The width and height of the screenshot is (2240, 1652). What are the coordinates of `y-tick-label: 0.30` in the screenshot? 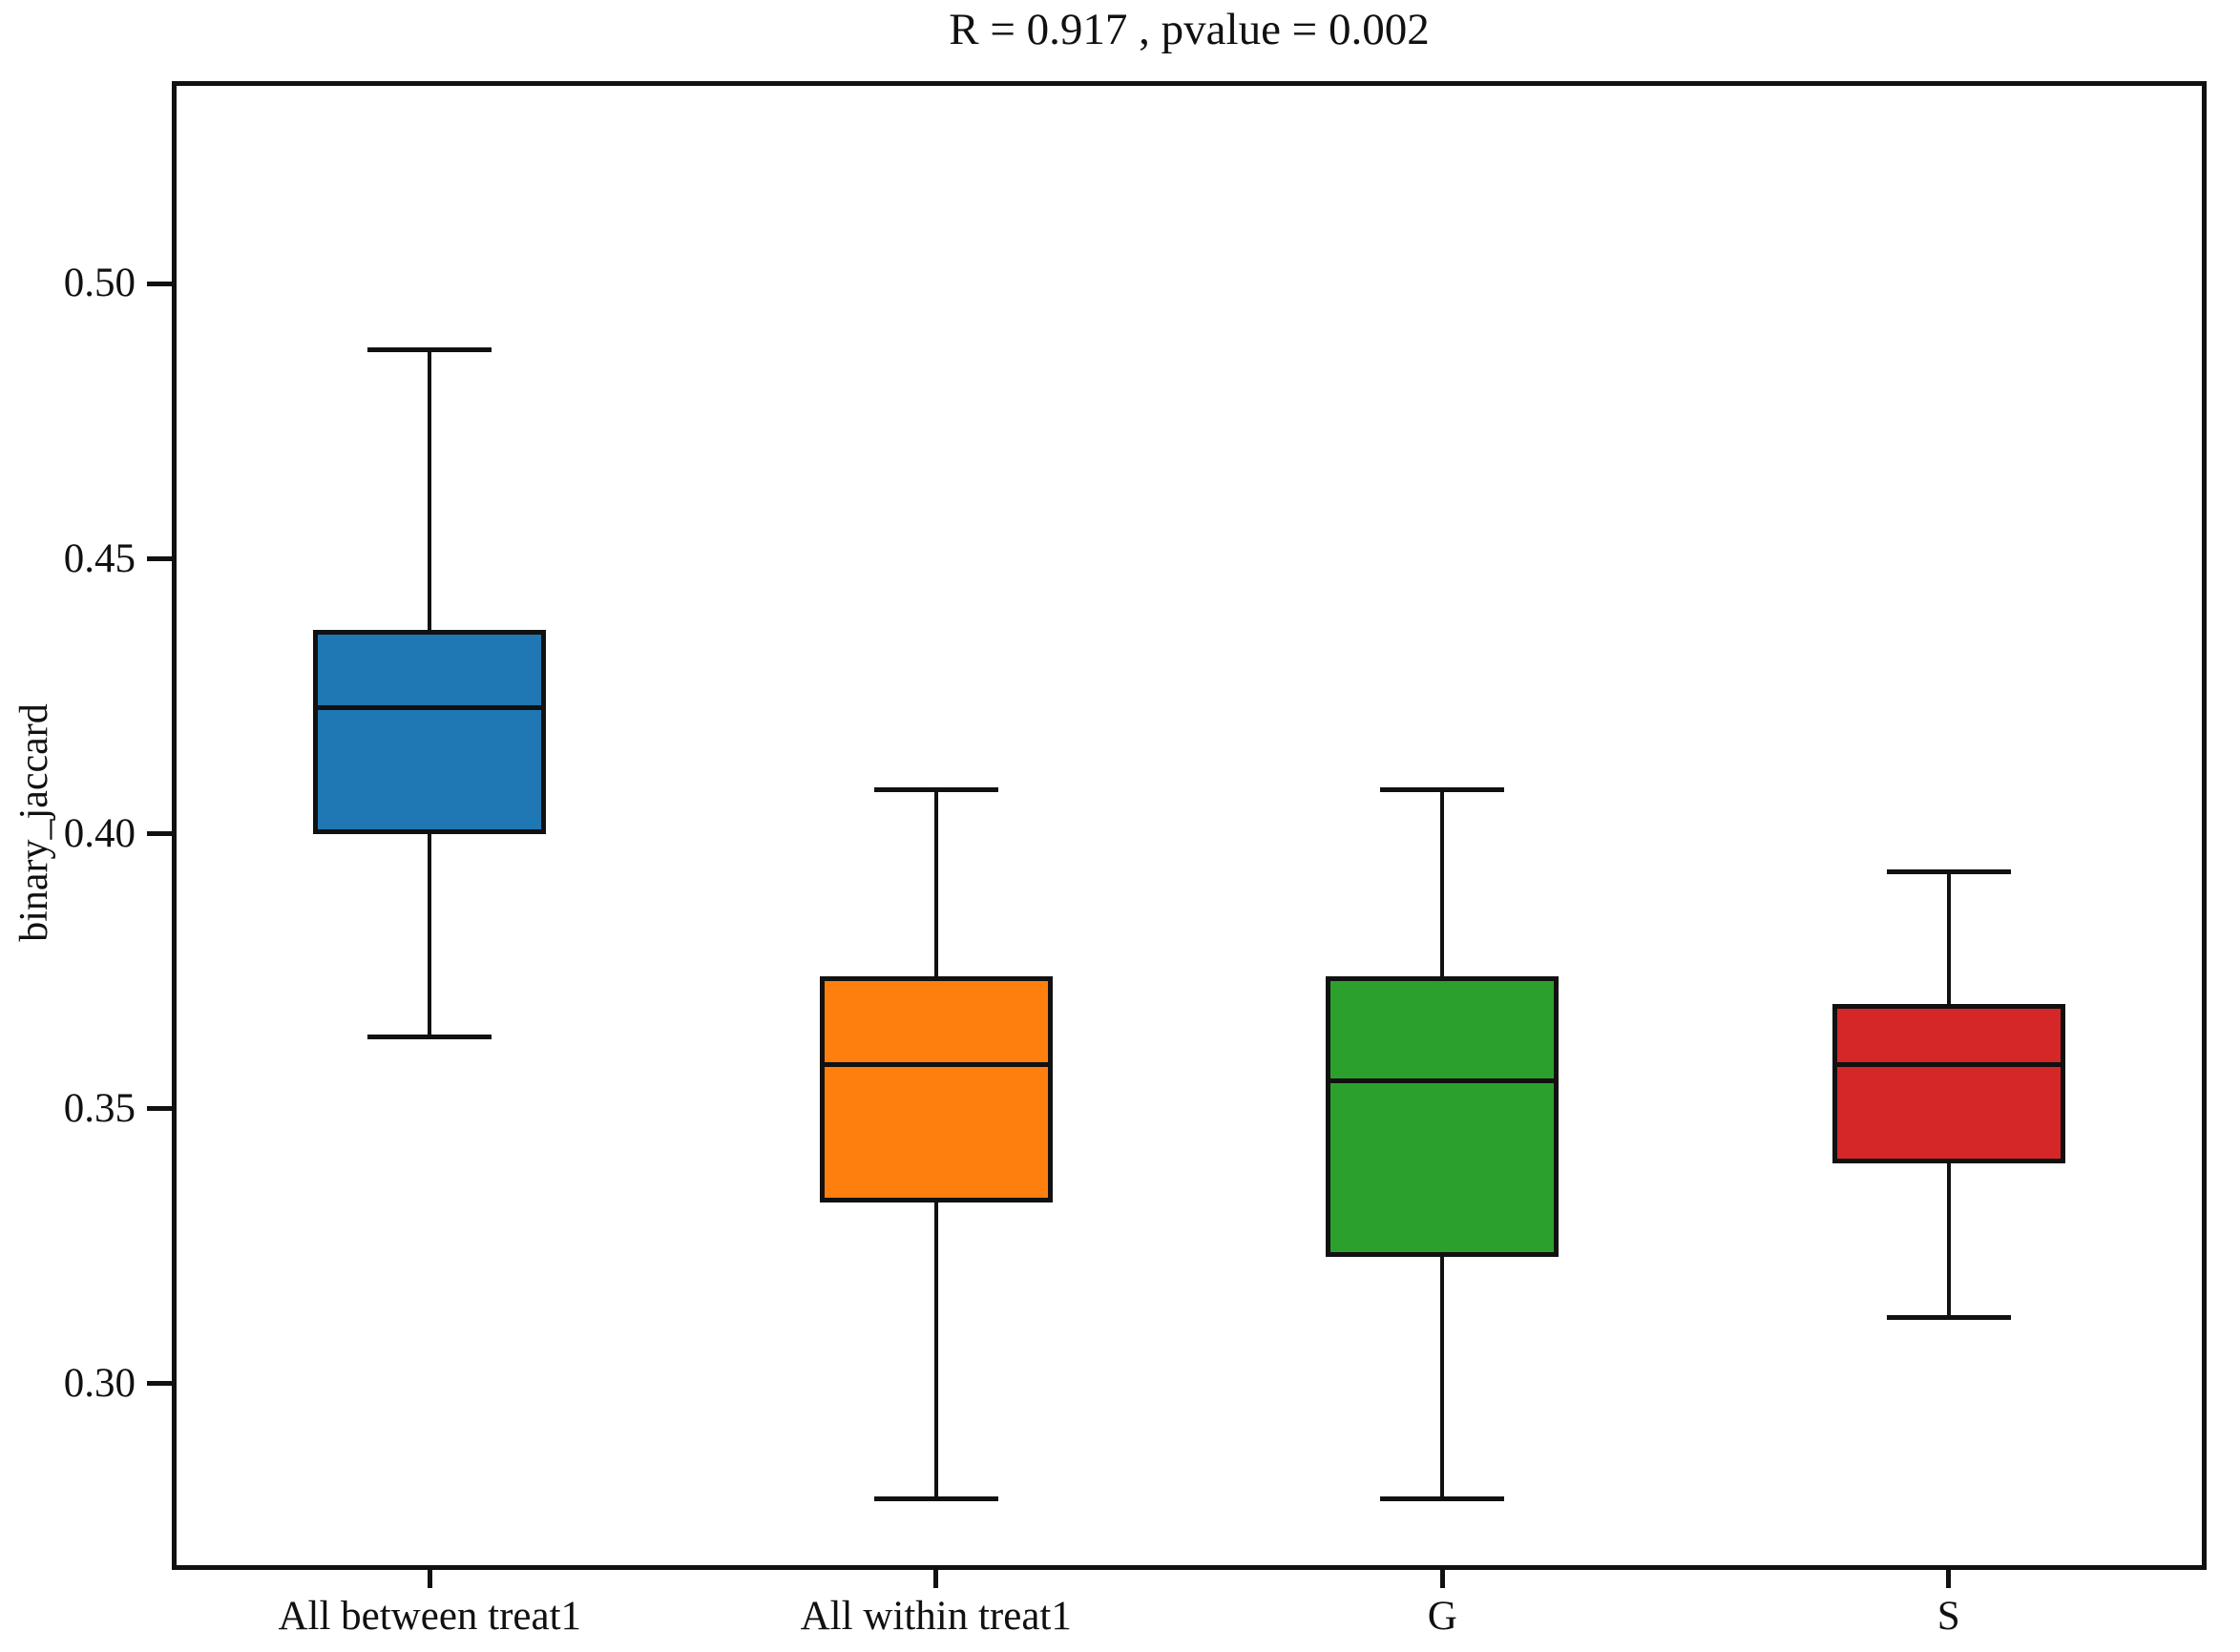 It's located at (100, 1383).